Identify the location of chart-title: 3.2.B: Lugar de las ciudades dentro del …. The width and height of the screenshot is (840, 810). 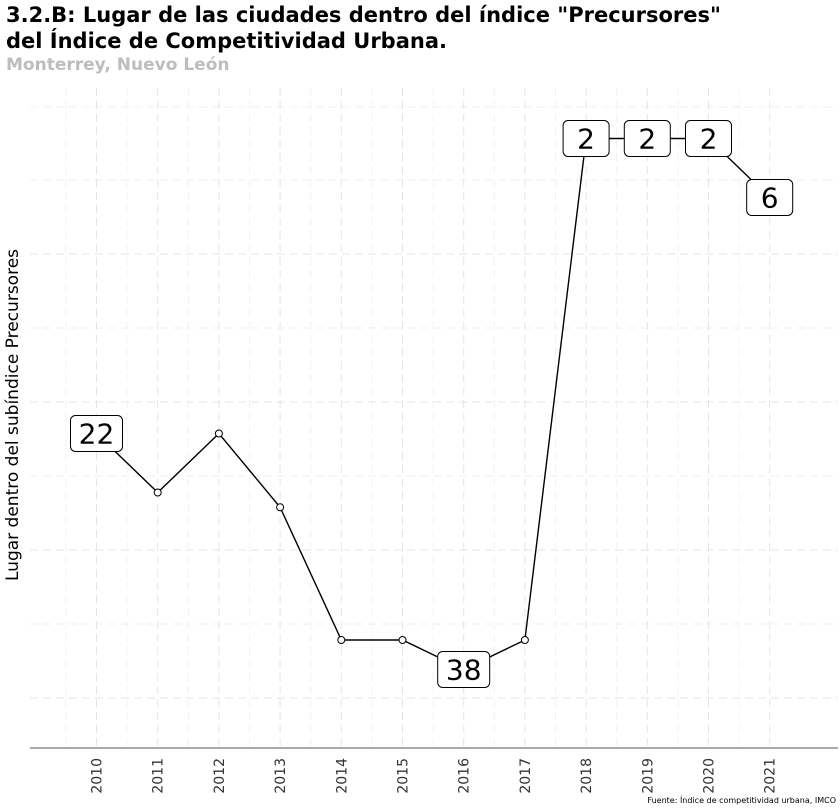
(363, 28).